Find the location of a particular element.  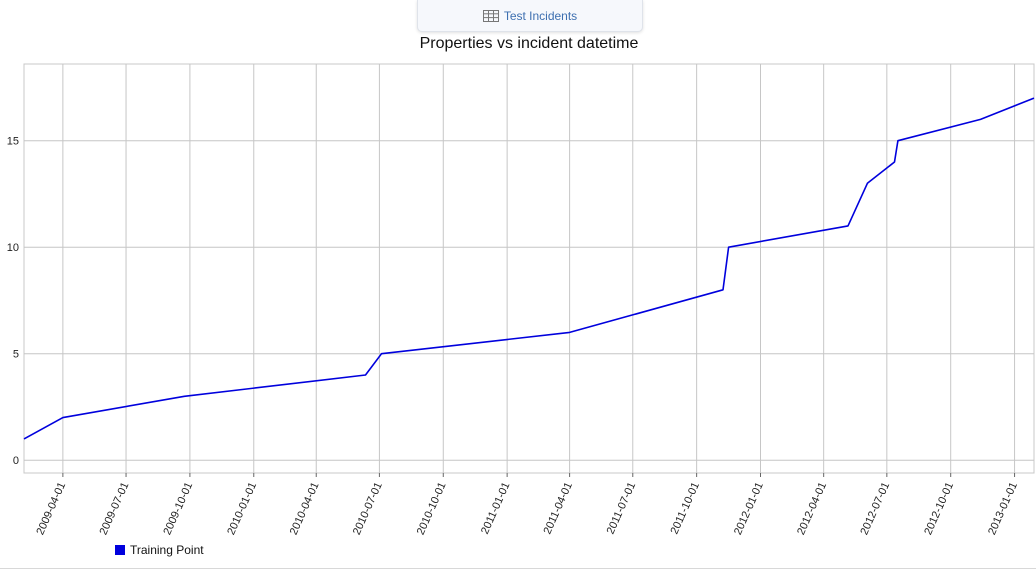

y-tick-label: 5 is located at coordinates (16, 355).